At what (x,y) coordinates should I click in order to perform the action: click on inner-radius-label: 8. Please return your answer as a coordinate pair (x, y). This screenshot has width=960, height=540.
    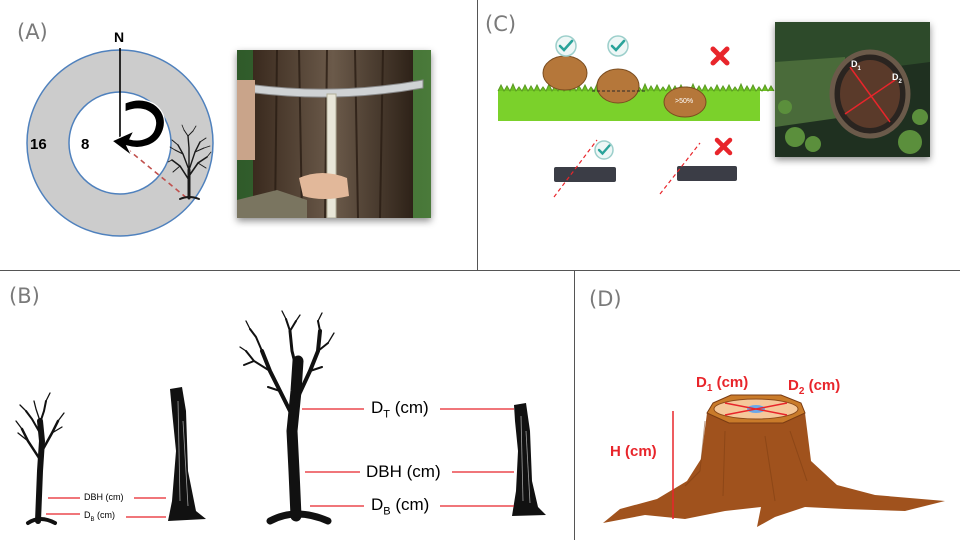
    Looking at the image, I should click on (85, 144).